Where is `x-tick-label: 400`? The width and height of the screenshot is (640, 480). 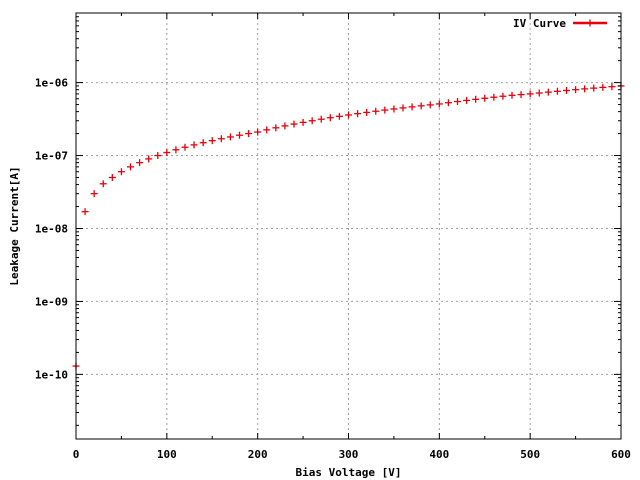
x-tick-label: 400 is located at coordinates (439, 454).